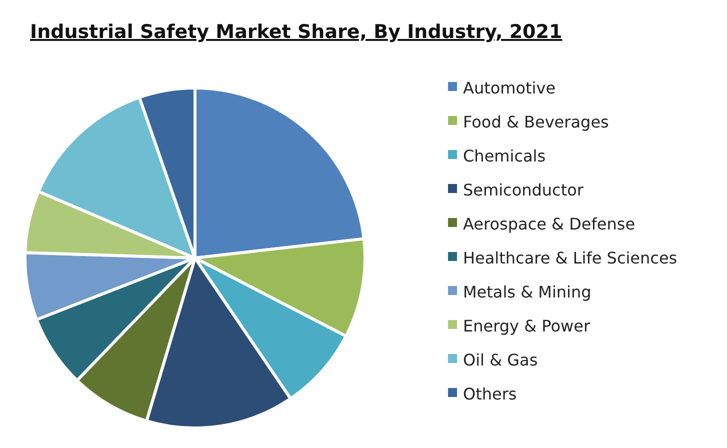 Image resolution: width=727 pixels, height=448 pixels. Describe the element at coordinates (504, 156) in the screenshot. I see `legend-label: Chemicals` at that location.